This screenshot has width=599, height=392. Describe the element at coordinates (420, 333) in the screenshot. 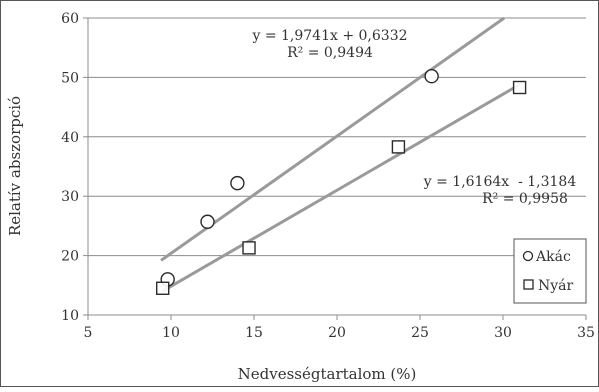

I see `x-tick-label-25: 25` at that location.